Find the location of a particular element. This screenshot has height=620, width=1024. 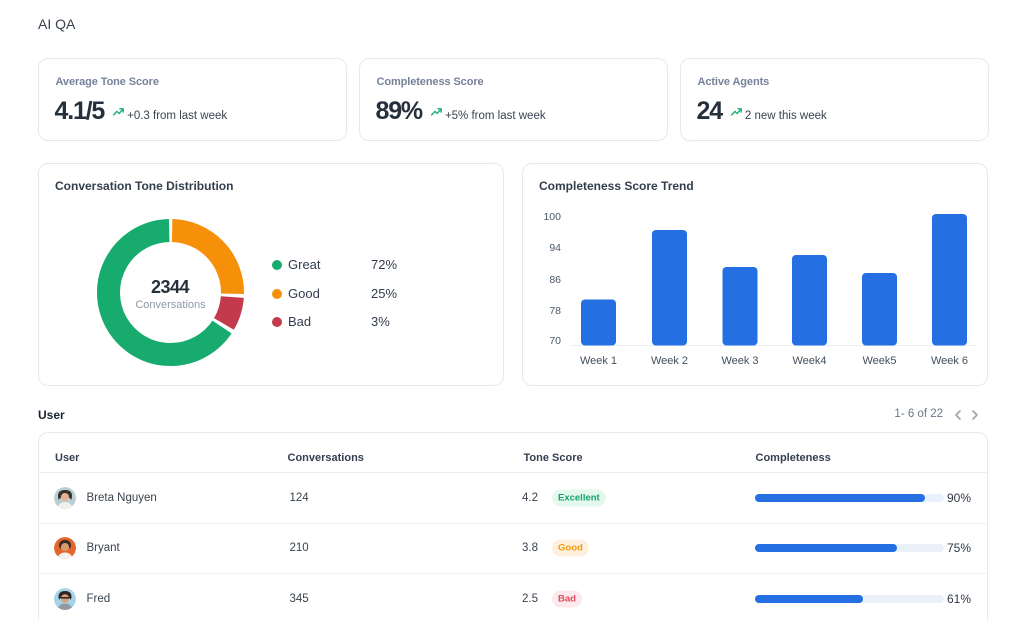

svg-text: 2344 is located at coordinates (170, 287).